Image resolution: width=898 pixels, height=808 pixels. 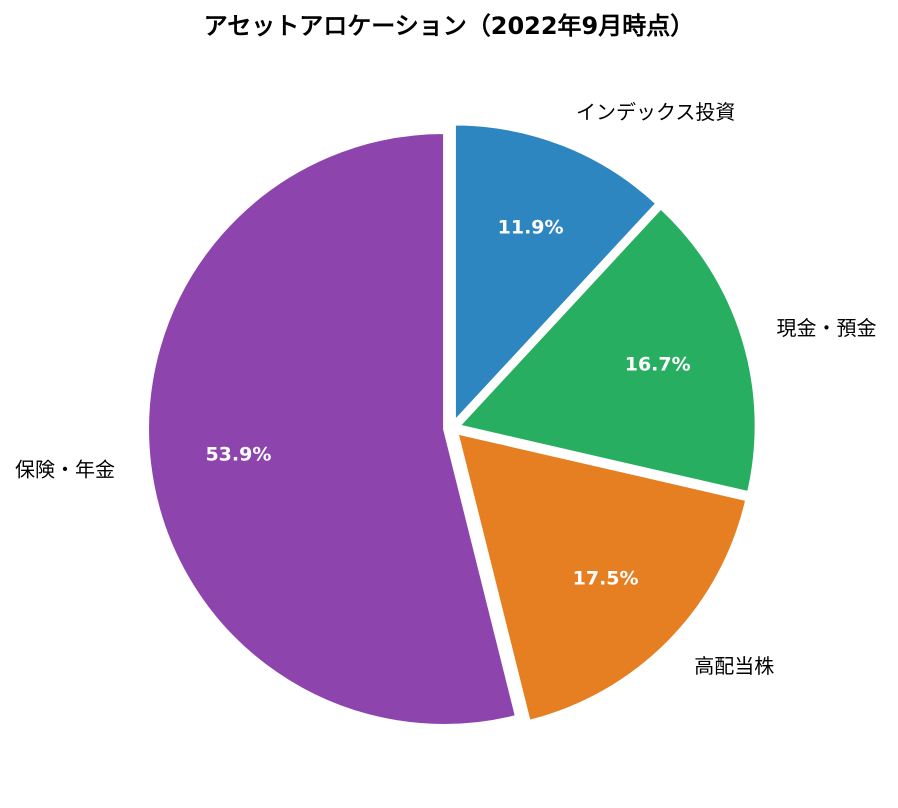 What do you see at coordinates (449, 26) in the screenshot?
I see `chart-title: アセットアロケーション（2022年9月時点）` at bounding box center [449, 26].